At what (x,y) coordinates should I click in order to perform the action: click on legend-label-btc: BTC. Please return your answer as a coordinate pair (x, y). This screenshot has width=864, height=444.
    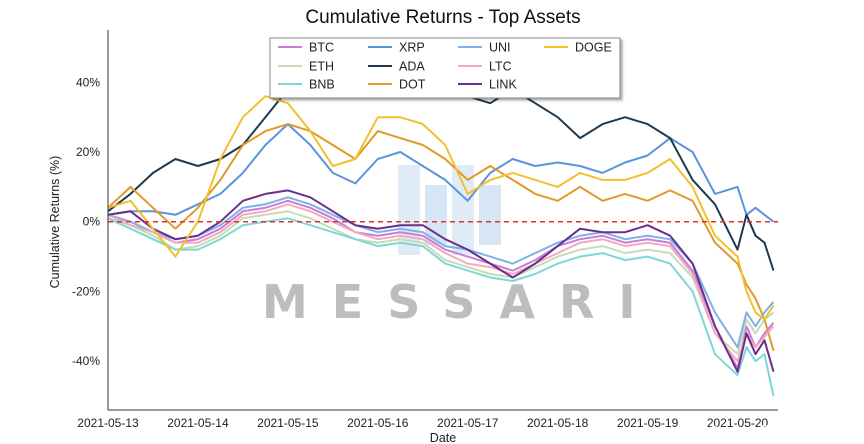
    Looking at the image, I should click on (321, 48).